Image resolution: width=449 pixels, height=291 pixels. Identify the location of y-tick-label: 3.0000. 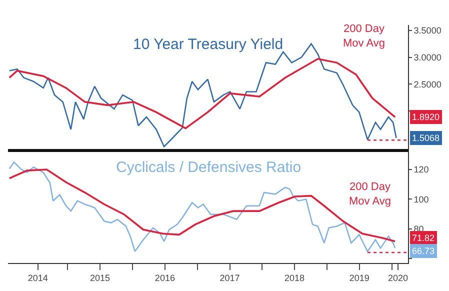
(428, 57).